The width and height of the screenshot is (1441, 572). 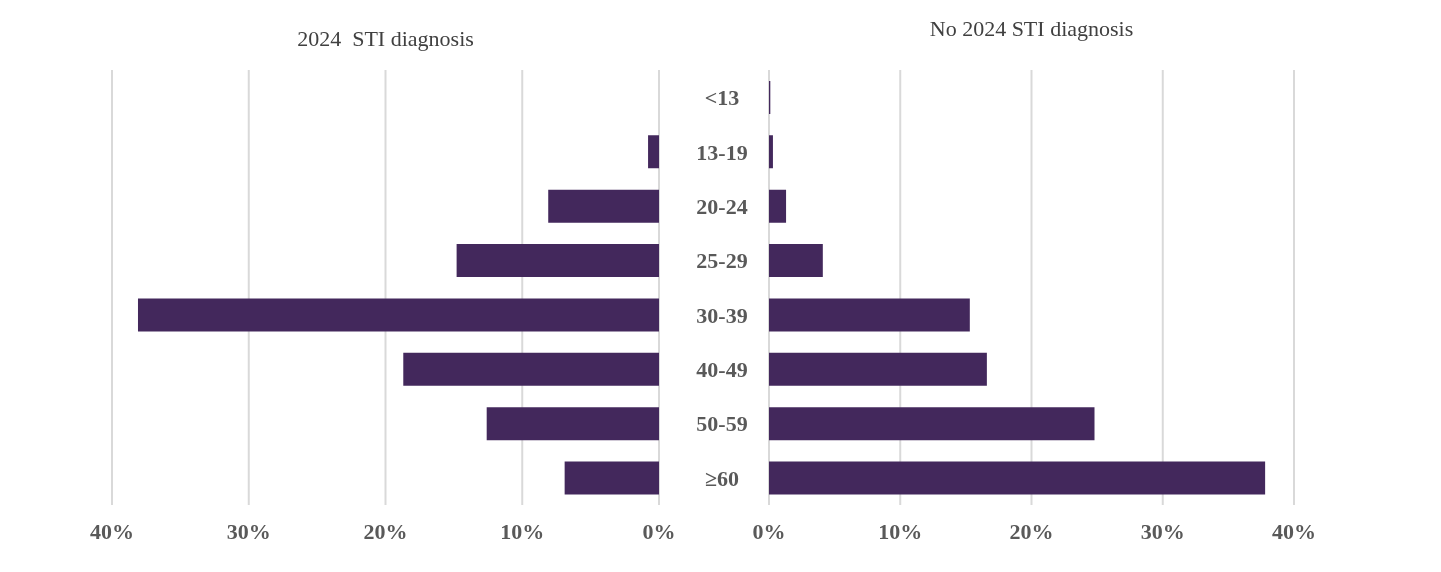 What do you see at coordinates (722, 315) in the screenshot?
I see `y-tick-label: 30-39` at bounding box center [722, 315].